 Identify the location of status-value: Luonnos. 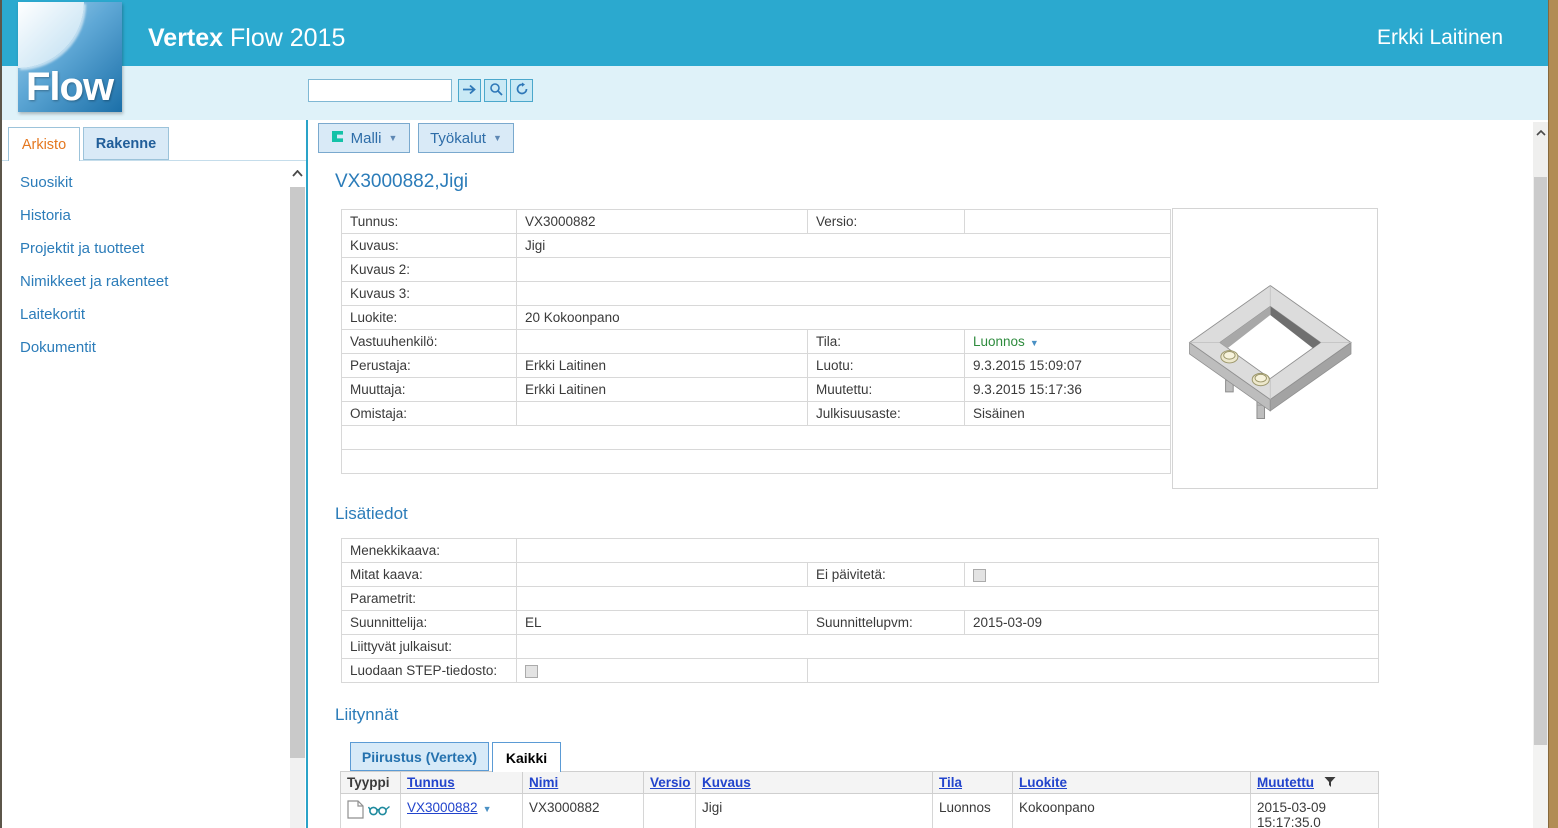
(999, 341).